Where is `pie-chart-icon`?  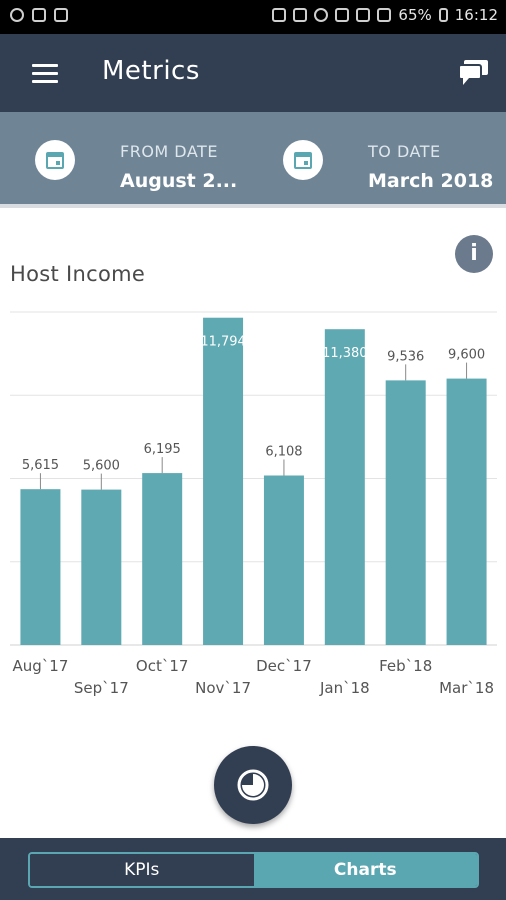
pie-chart-icon is located at coordinates (253, 785).